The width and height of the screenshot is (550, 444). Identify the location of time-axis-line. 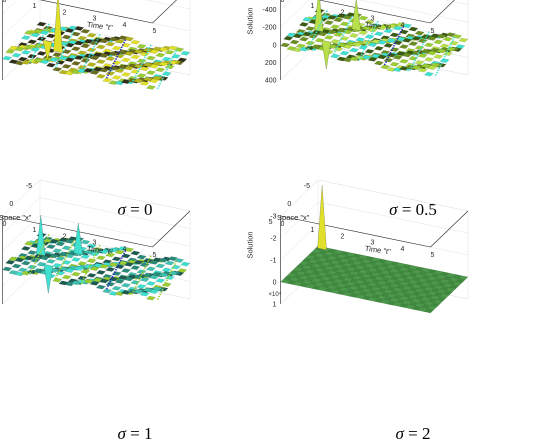
(96, 12).